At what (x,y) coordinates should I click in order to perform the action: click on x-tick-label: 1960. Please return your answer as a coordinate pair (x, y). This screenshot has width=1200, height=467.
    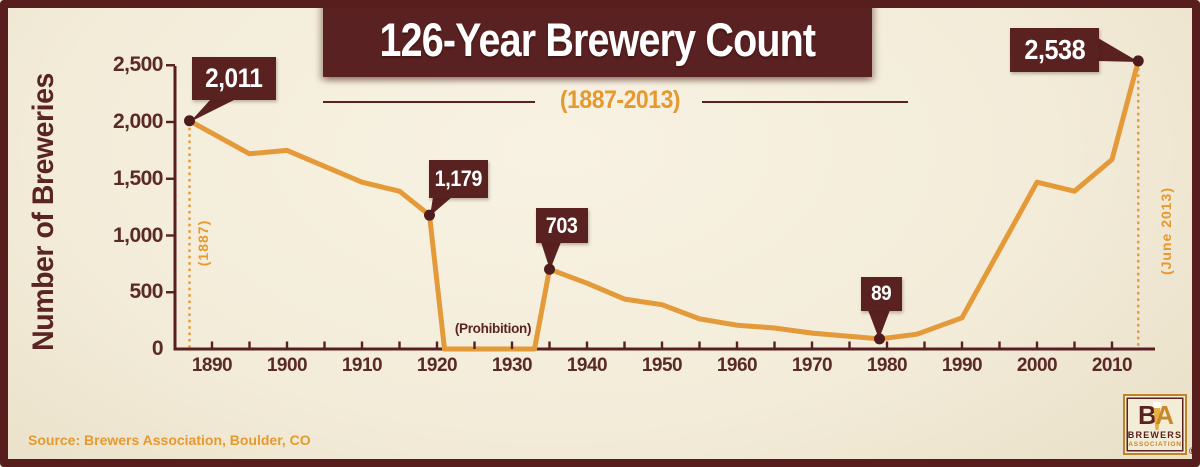
    Looking at the image, I should click on (737, 365).